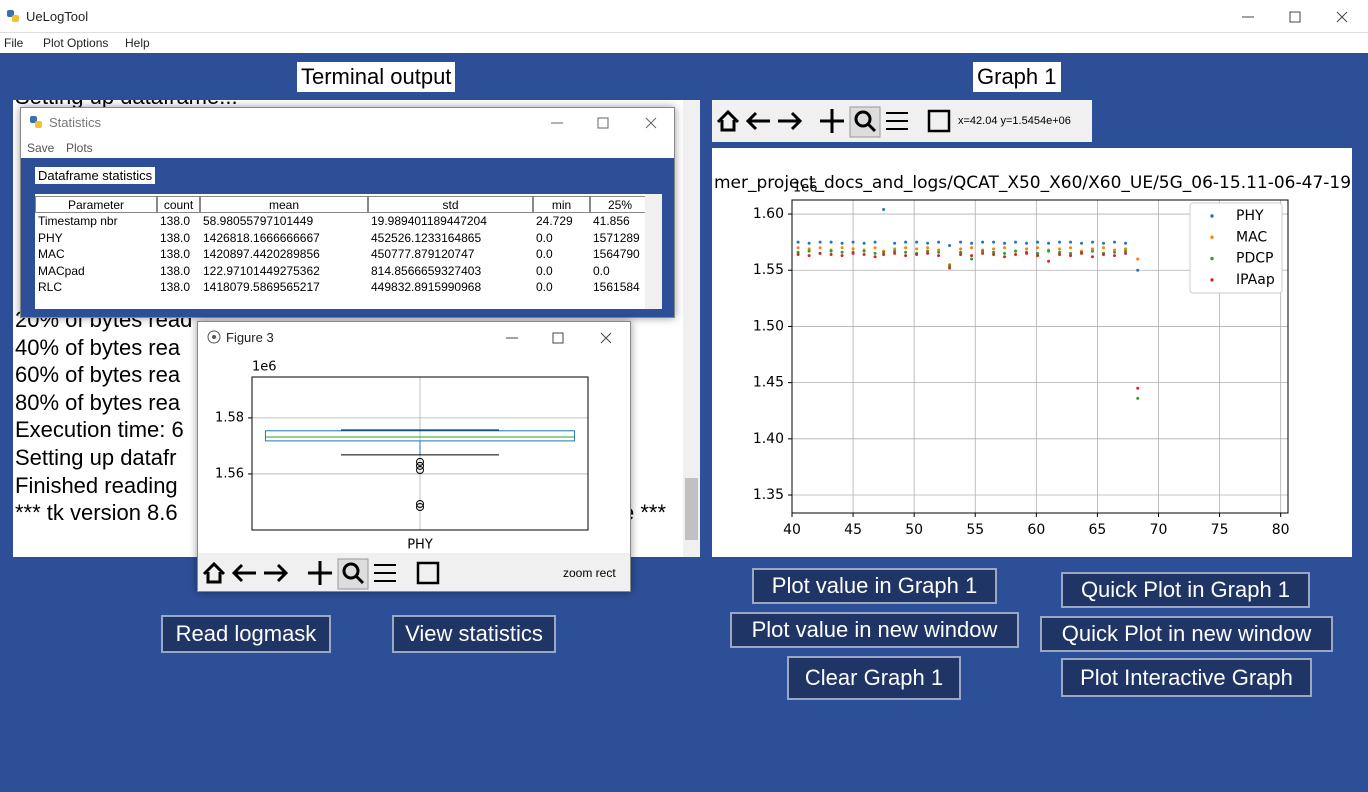  Describe the element at coordinates (1186, 634) in the screenshot. I see `button: Quick Plot in new window` at that location.